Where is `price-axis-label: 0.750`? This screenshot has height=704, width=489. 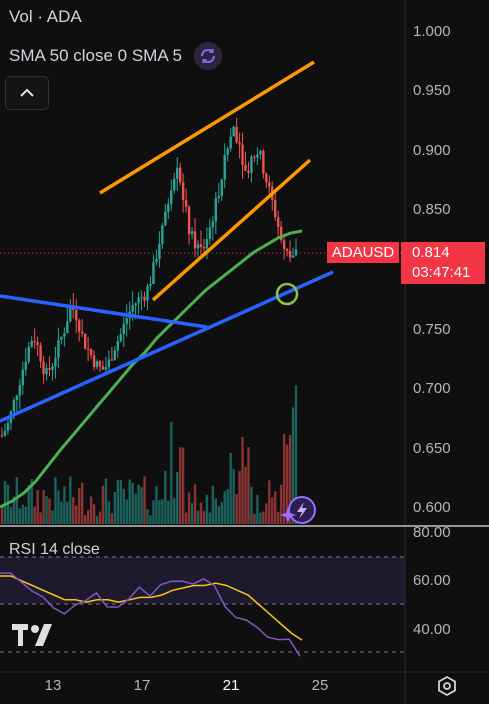
price-axis-label: 0.750 is located at coordinates (432, 329).